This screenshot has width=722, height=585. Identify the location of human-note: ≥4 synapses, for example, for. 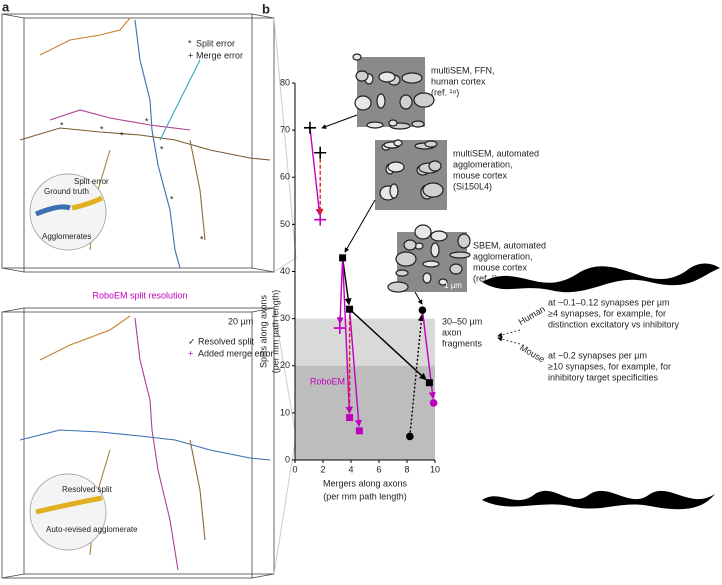
(607, 313).